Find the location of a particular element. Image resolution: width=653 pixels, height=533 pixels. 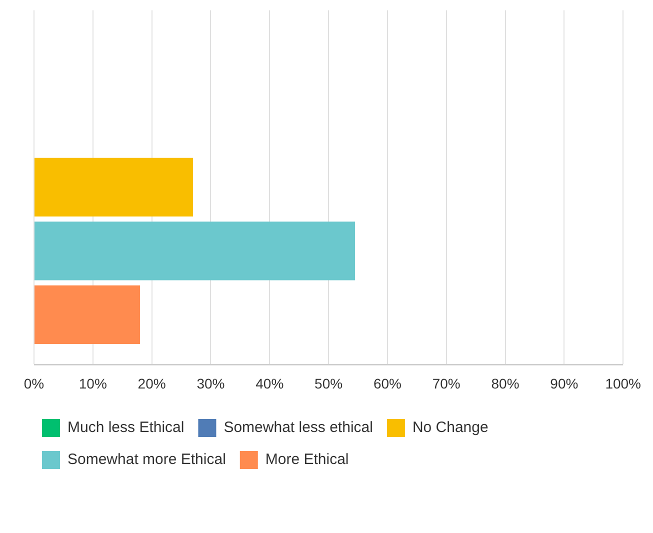

x-tick-label: 40% is located at coordinates (270, 383).